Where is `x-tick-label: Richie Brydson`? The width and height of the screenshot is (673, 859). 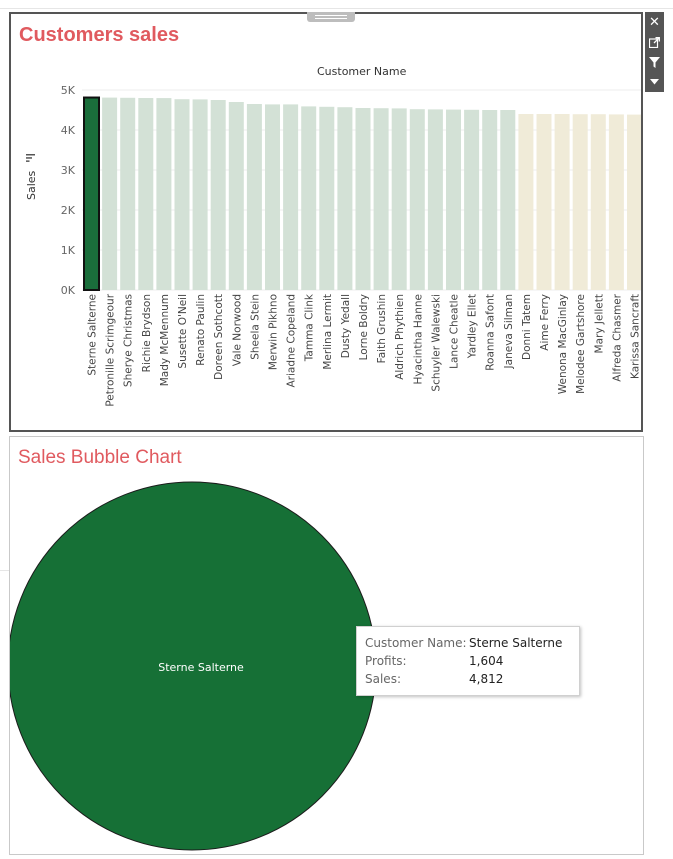 x-tick-label: Richie Brydson is located at coordinates (147, 333).